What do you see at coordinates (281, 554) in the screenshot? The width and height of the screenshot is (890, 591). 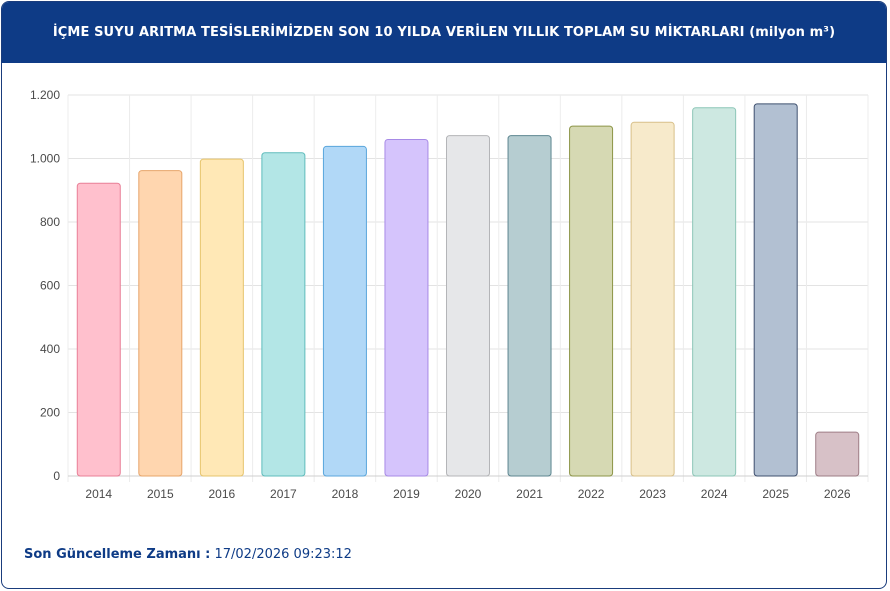 I see `last-update-value: 17/02/2026 09:23:12` at bounding box center [281, 554].